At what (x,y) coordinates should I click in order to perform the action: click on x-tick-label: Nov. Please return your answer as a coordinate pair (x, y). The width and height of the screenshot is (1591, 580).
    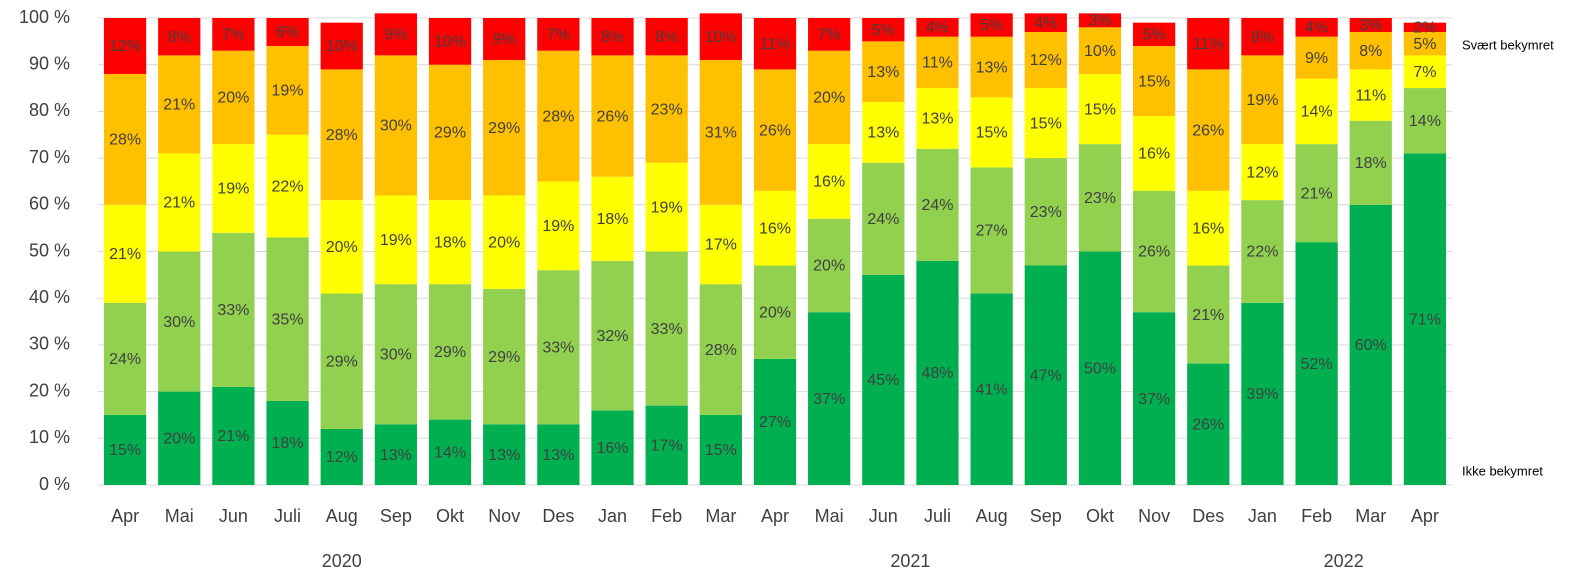
    Looking at the image, I should click on (1154, 516).